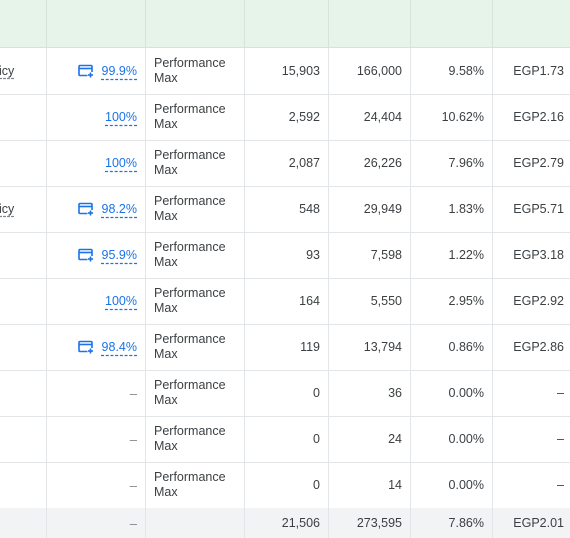 The width and height of the screenshot is (570, 538). What do you see at coordinates (452, 71) in the screenshot?
I see `ctr: 9.58%` at bounding box center [452, 71].